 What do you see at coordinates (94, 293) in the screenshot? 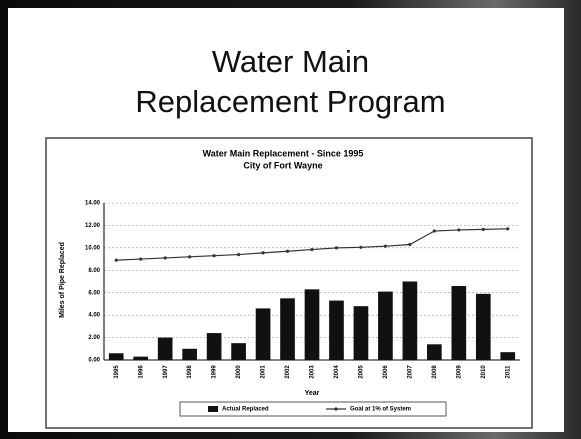
I see `y-tick-label: 6.00` at bounding box center [94, 293].